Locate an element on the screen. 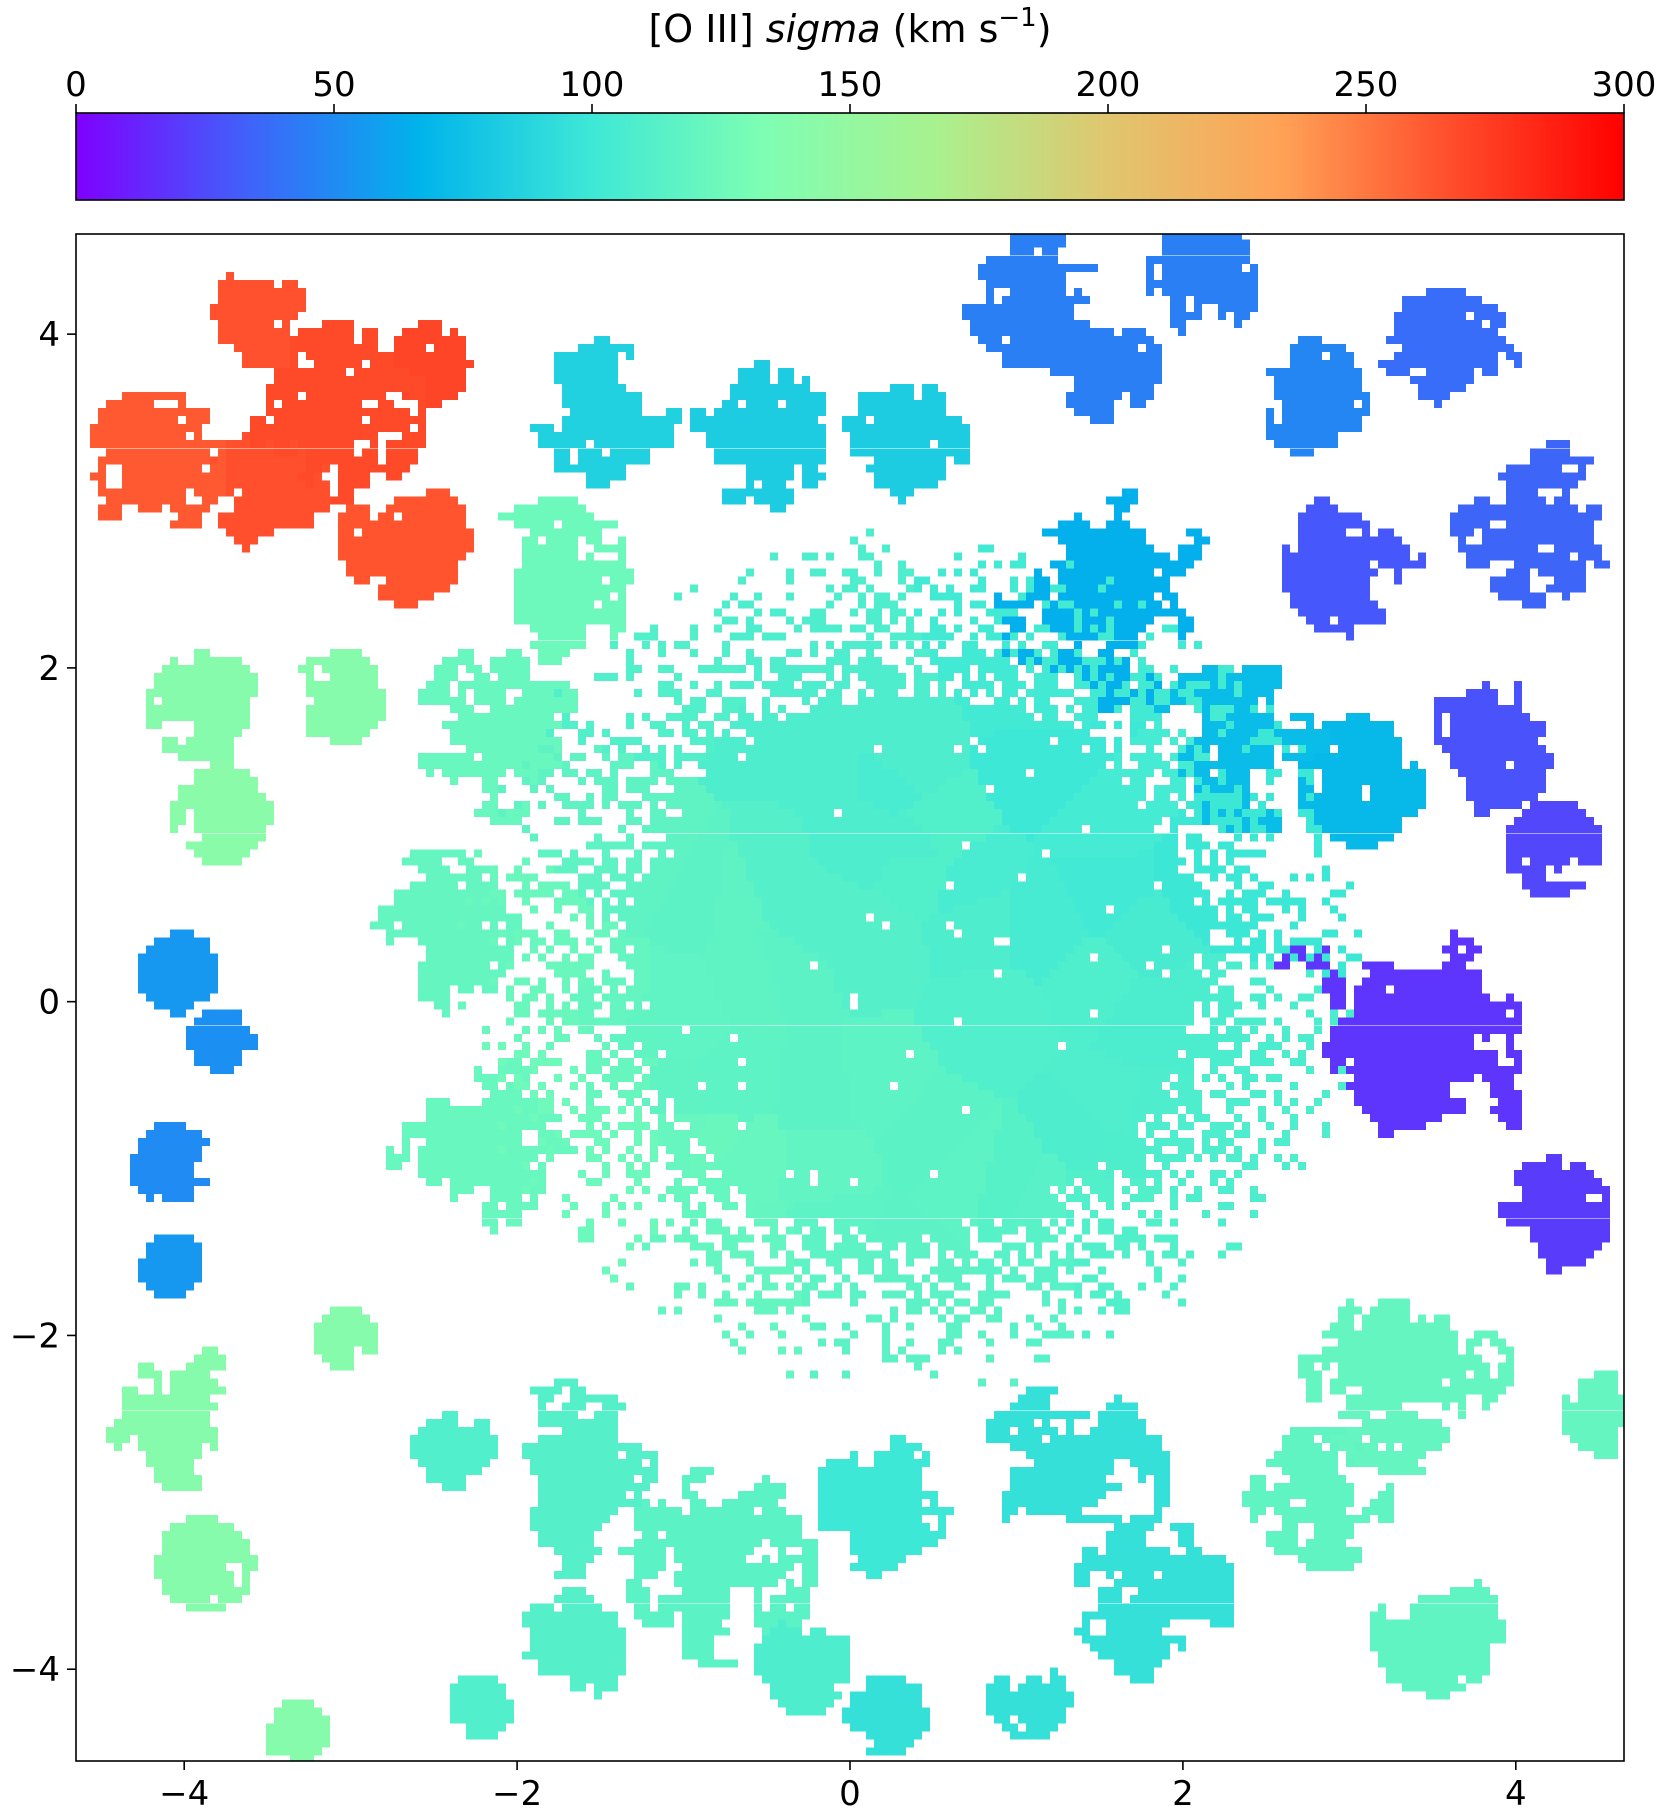 Image resolution: width=1660 pixels, height=1814 pixels. colorbar-label: [O III] sigma (km s−1) is located at coordinates (849, 27).